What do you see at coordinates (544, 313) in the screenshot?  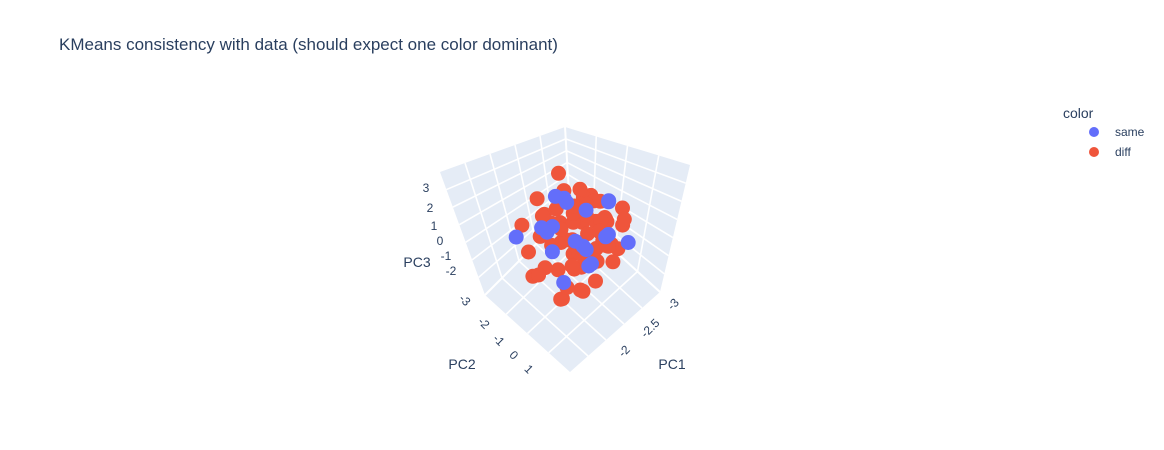 I see `axis-titles: PC3 PC2 PC1` at bounding box center [544, 313].